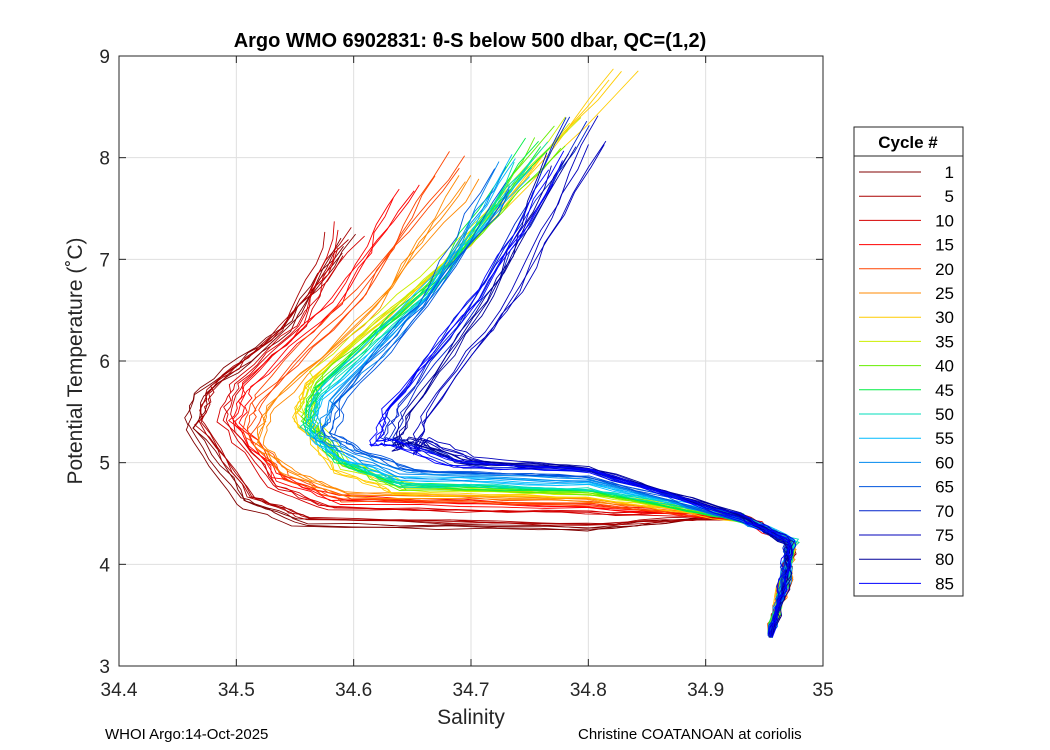 Image resolution: width=1050 pixels, height=750 pixels. I want to click on legend-label: 15, so click(944, 245).